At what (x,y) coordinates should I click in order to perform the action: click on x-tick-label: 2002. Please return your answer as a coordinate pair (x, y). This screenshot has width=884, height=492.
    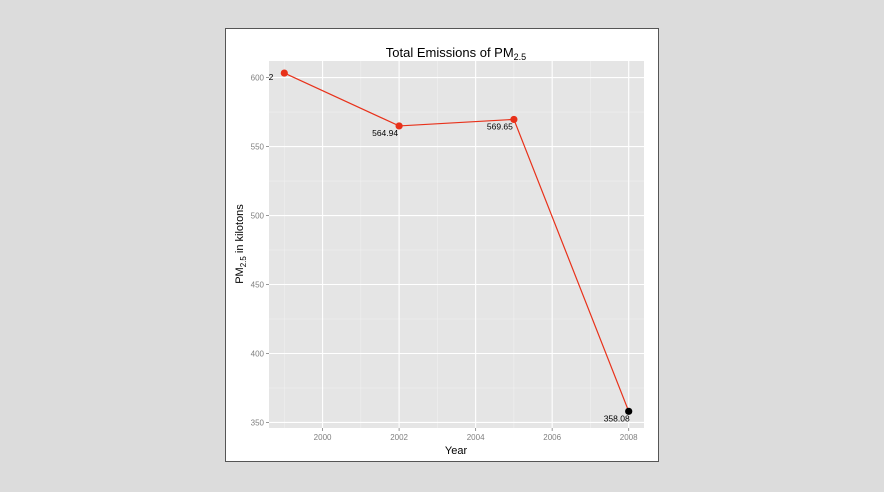
    Looking at the image, I should click on (399, 437).